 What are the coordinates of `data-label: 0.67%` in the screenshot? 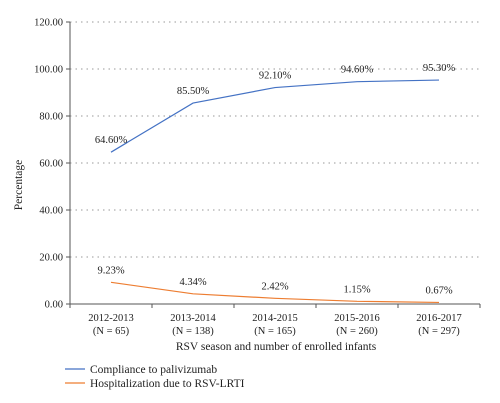 It's located at (438, 290).